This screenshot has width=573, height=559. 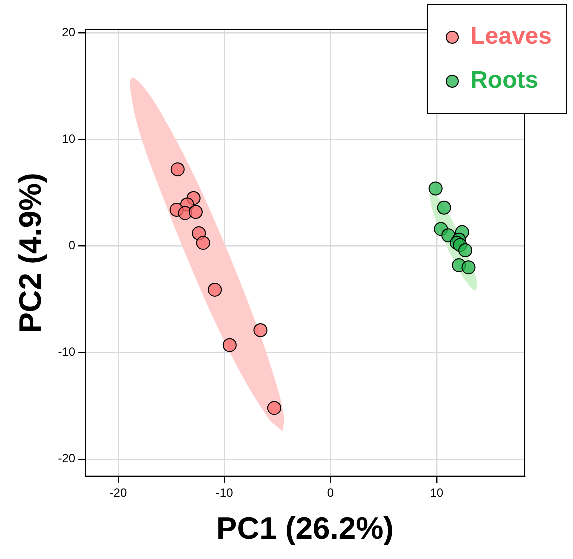 I want to click on x-tick-label: 0, so click(x=330, y=493).